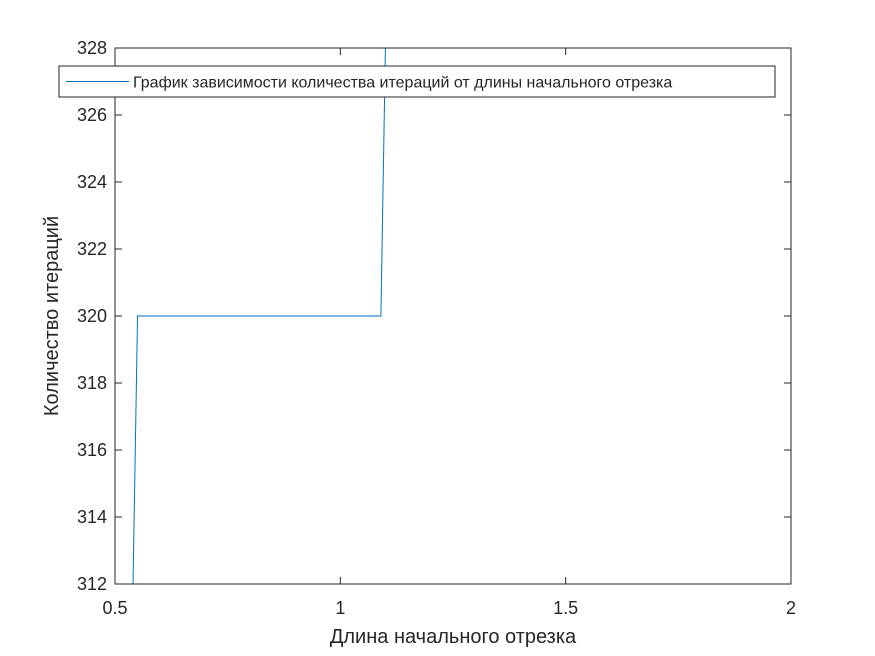 The width and height of the screenshot is (875, 656). What do you see at coordinates (453, 637) in the screenshot?
I see `x-axis-label: Длина начального отрезка` at bounding box center [453, 637].